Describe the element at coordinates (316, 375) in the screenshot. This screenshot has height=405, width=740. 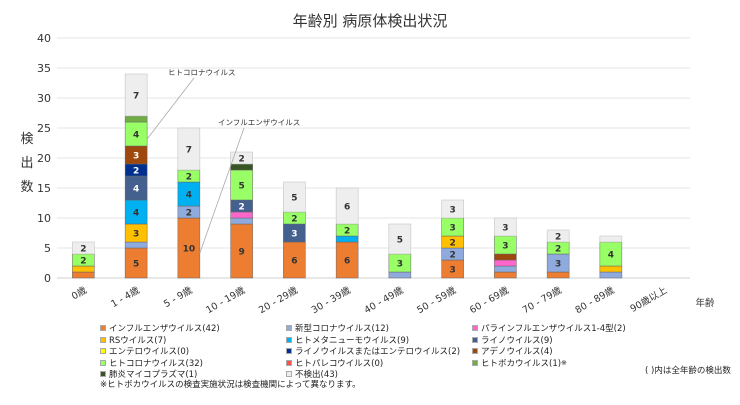
I see `legend-label: 不検出(43)` at that location.